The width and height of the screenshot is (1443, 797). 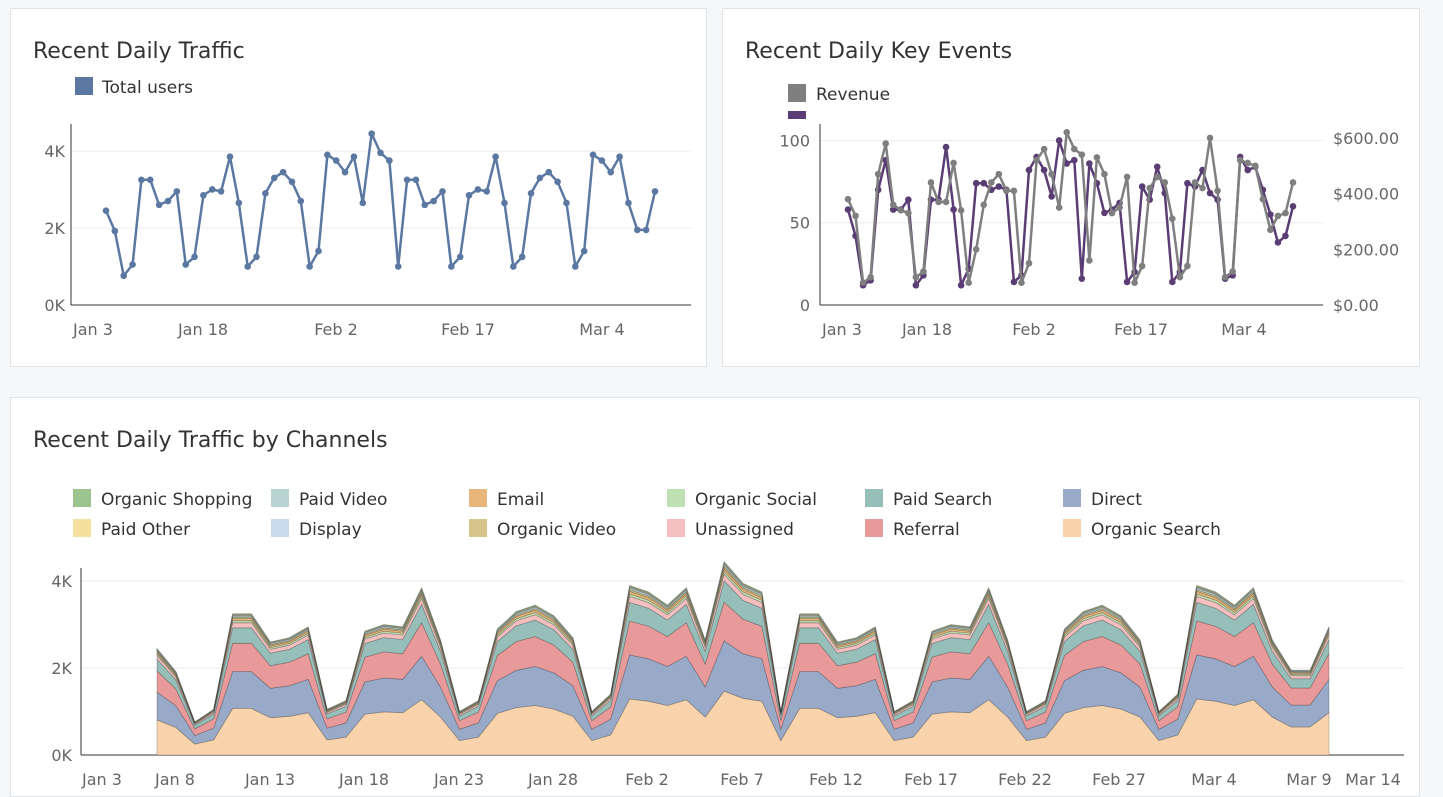 What do you see at coordinates (552, 779) in the screenshot?
I see `x-tick-label: Jan 28` at bounding box center [552, 779].